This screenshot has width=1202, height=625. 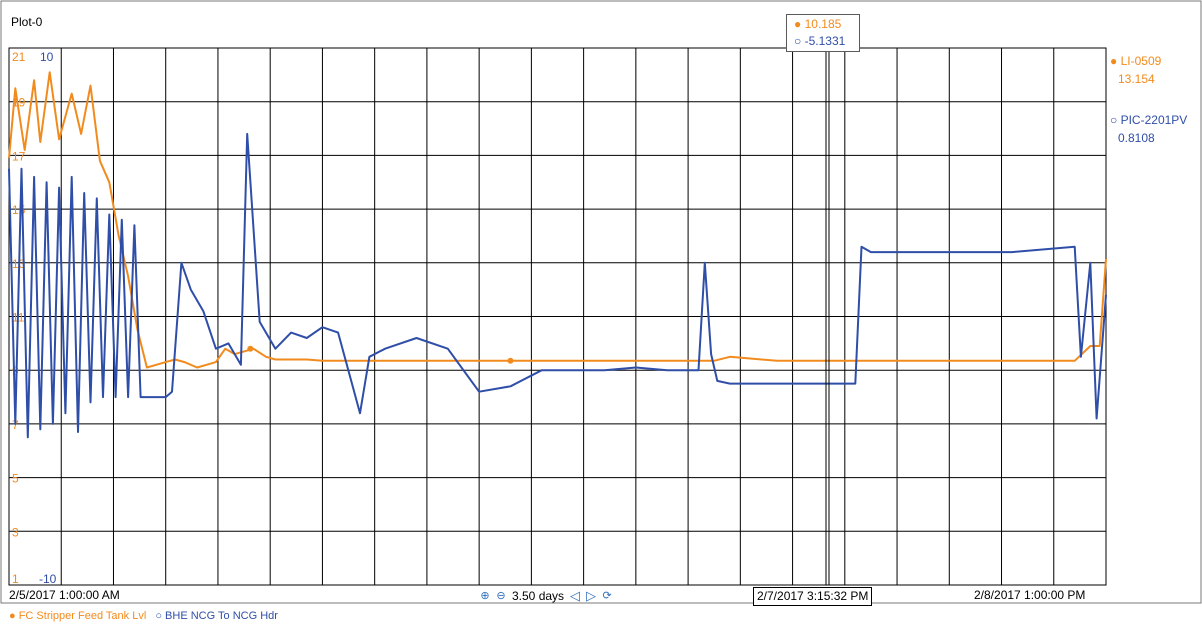 What do you see at coordinates (19, 103) in the screenshot?
I see `y-tick-label-left: 19` at bounding box center [19, 103].